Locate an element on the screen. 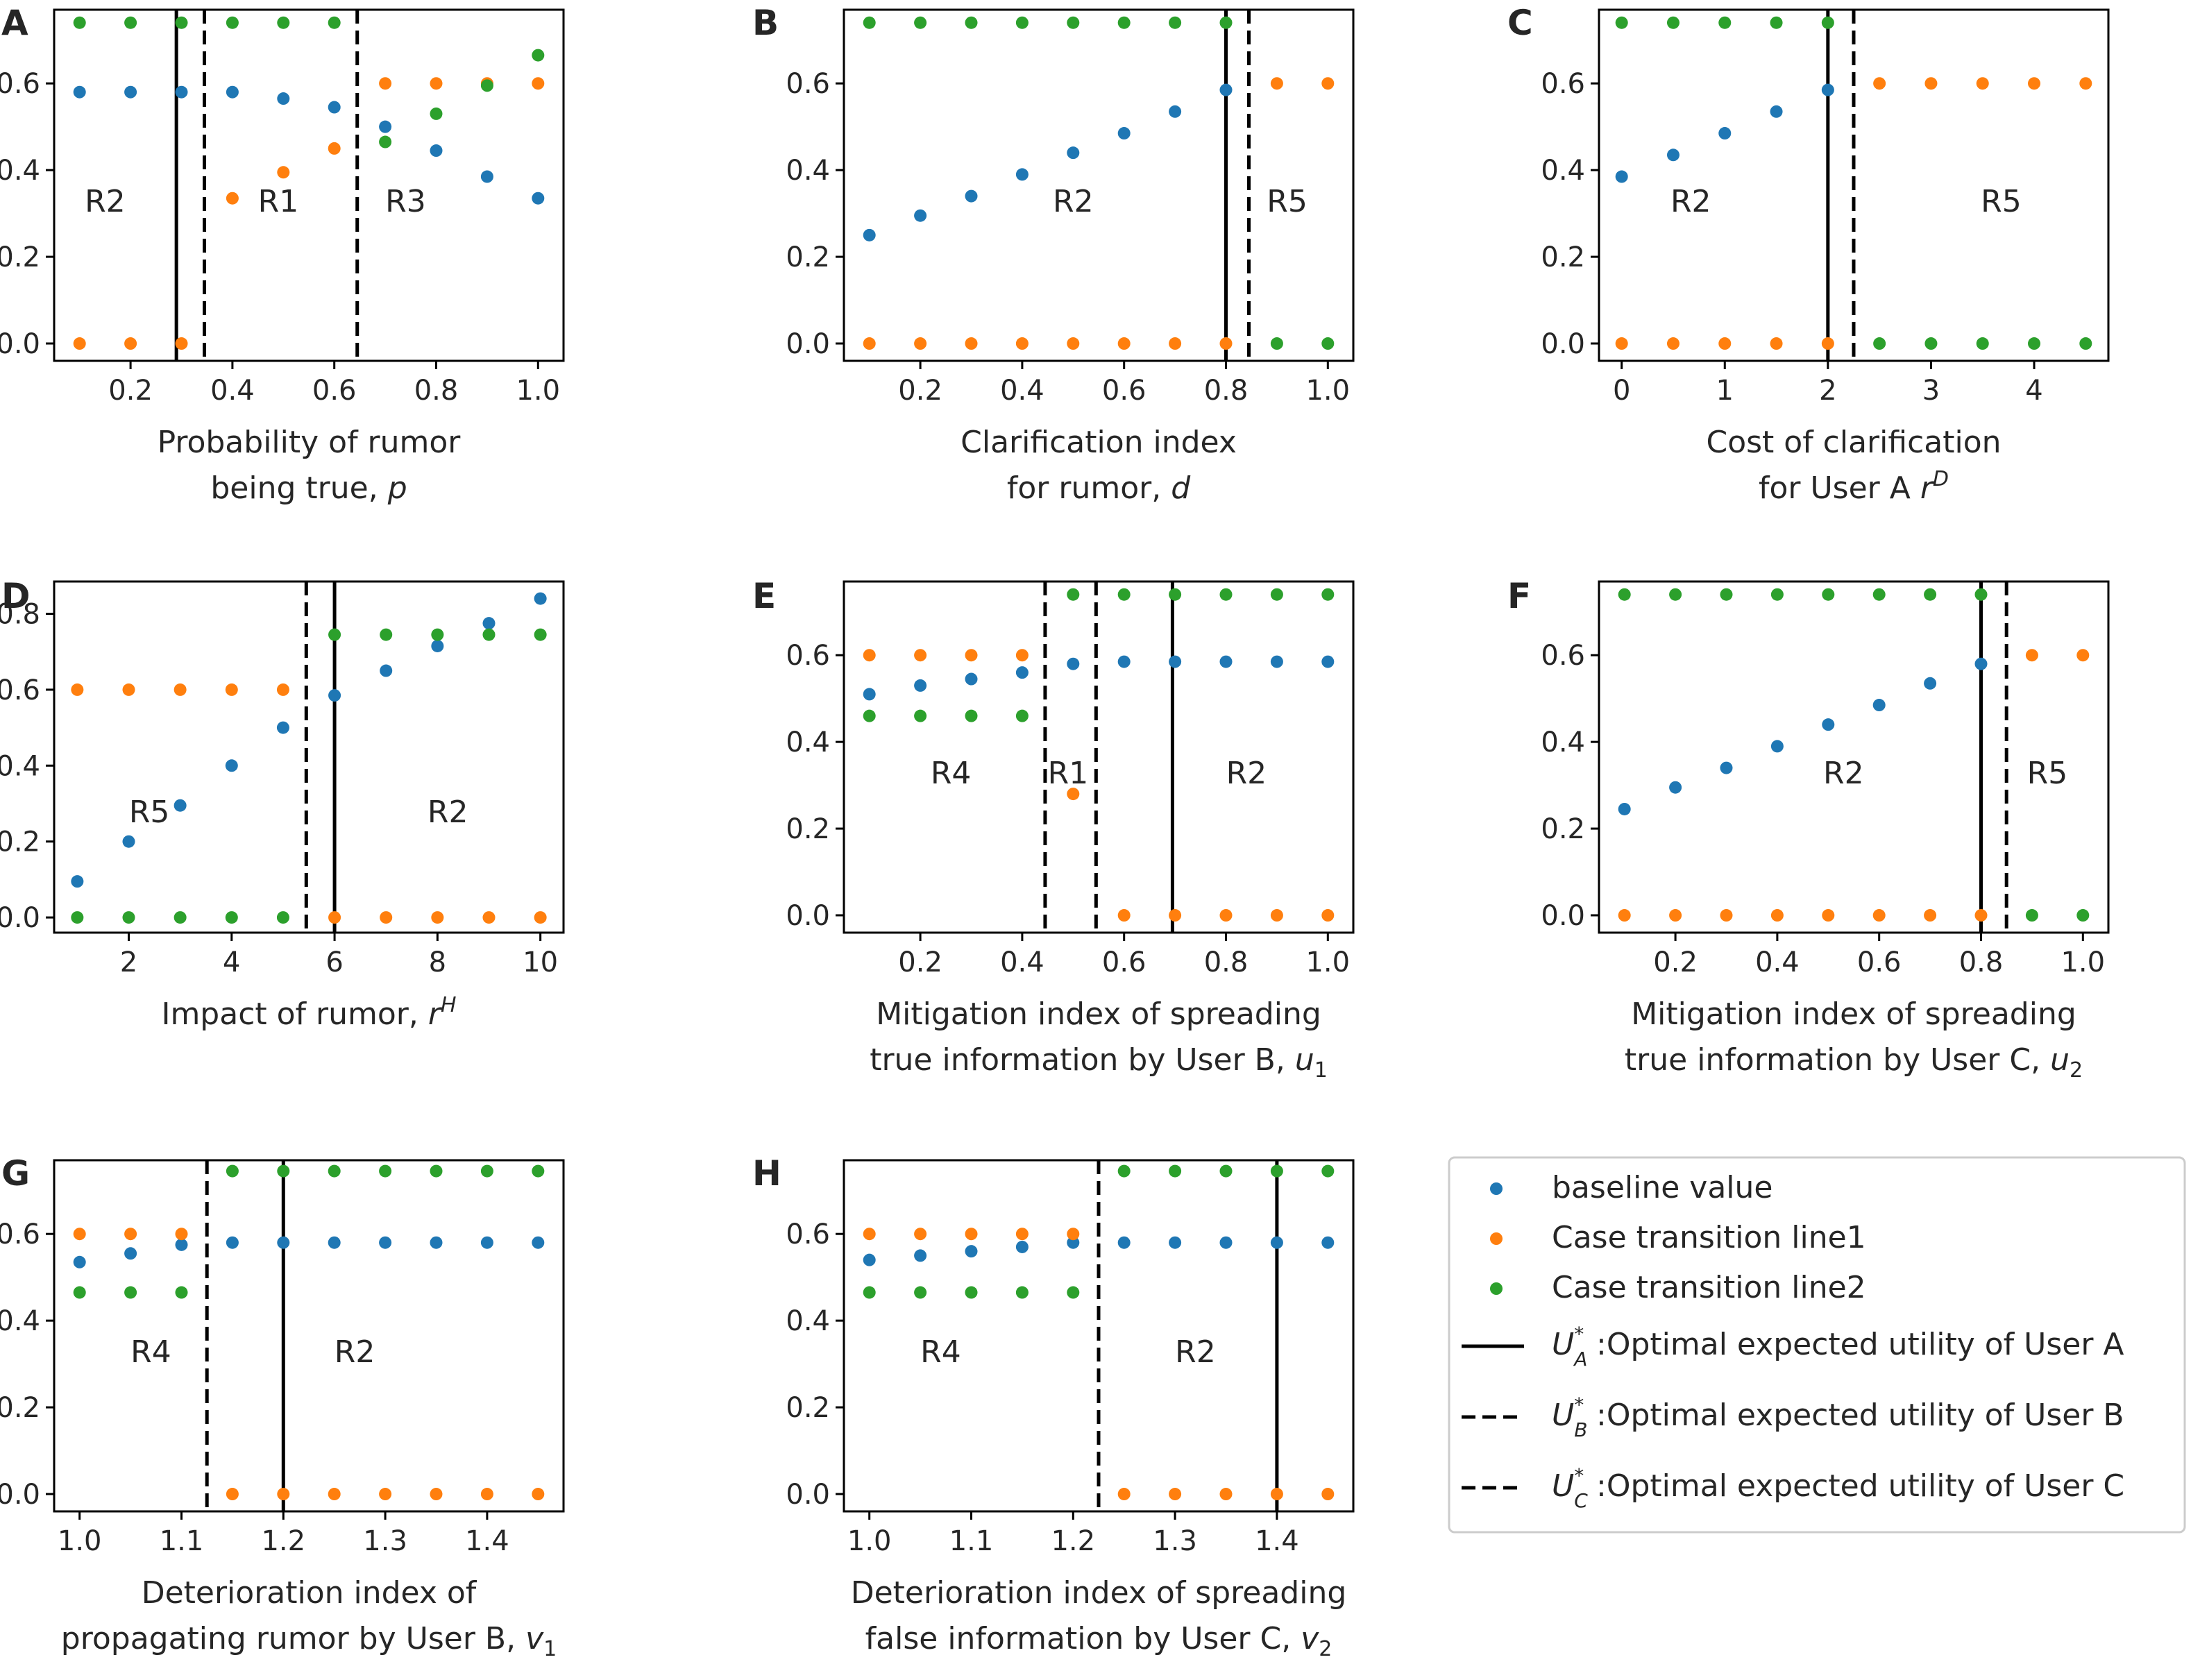 The width and height of the screenshot is (2200, 1680). panel-label-G: G is located at coordinates (16, 1173).